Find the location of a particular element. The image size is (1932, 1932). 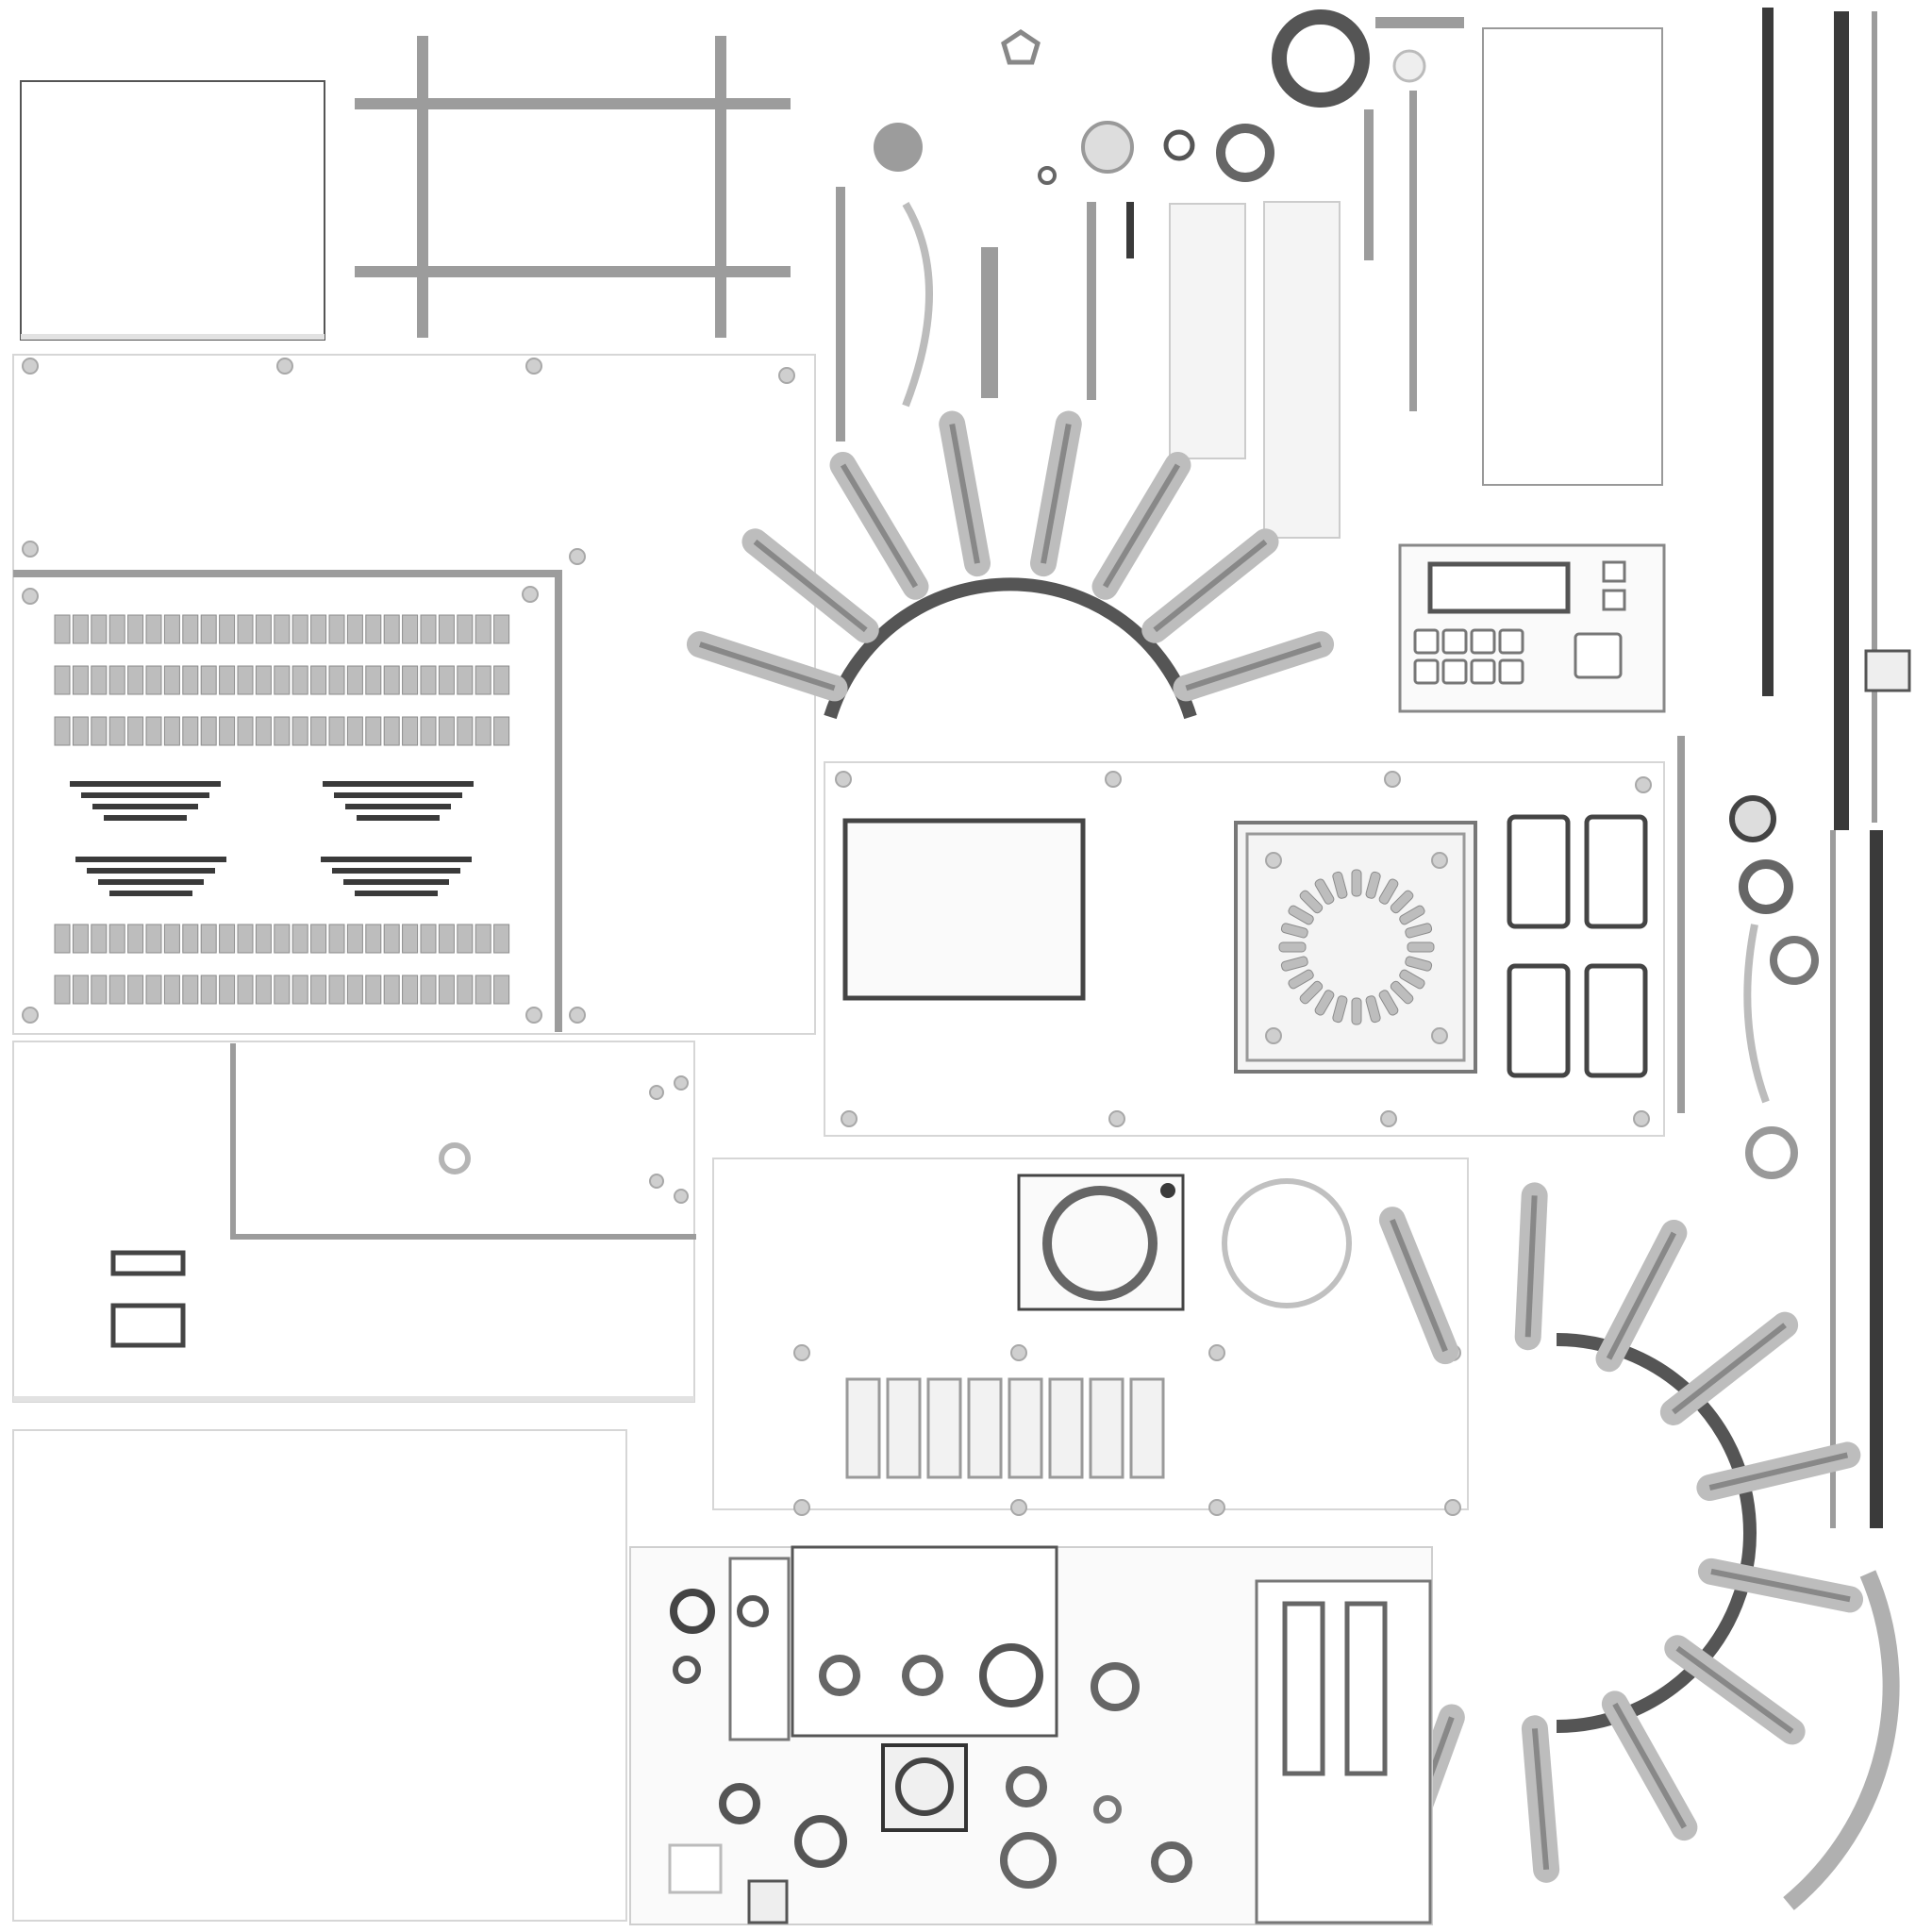

vent-slots-upper is located at coordinates (282, 680).